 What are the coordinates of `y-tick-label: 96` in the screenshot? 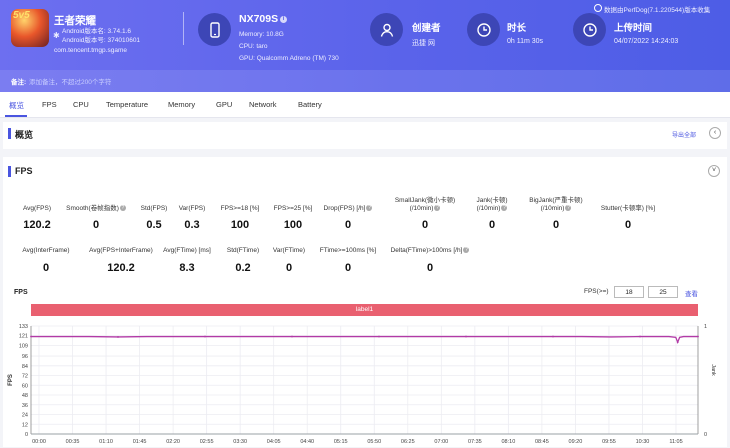 It's located at (25, 357).